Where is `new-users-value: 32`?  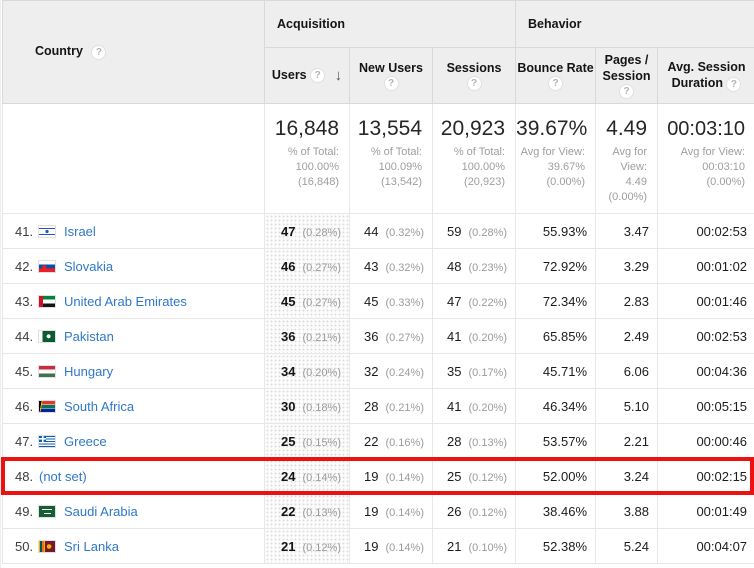
new-users-value: 32 is located at coordinates (371, 371).